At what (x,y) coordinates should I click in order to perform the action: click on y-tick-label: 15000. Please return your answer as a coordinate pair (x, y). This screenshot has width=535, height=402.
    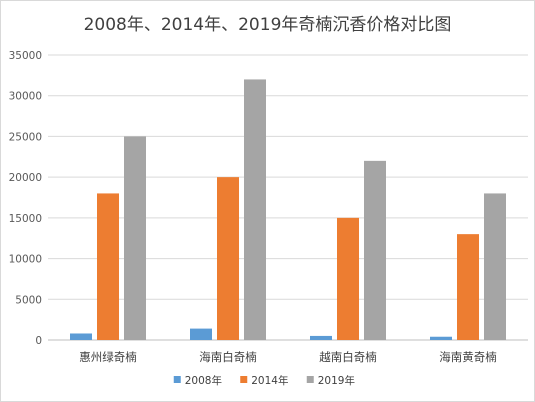
    Looking at the image, I should click on (25, 219).